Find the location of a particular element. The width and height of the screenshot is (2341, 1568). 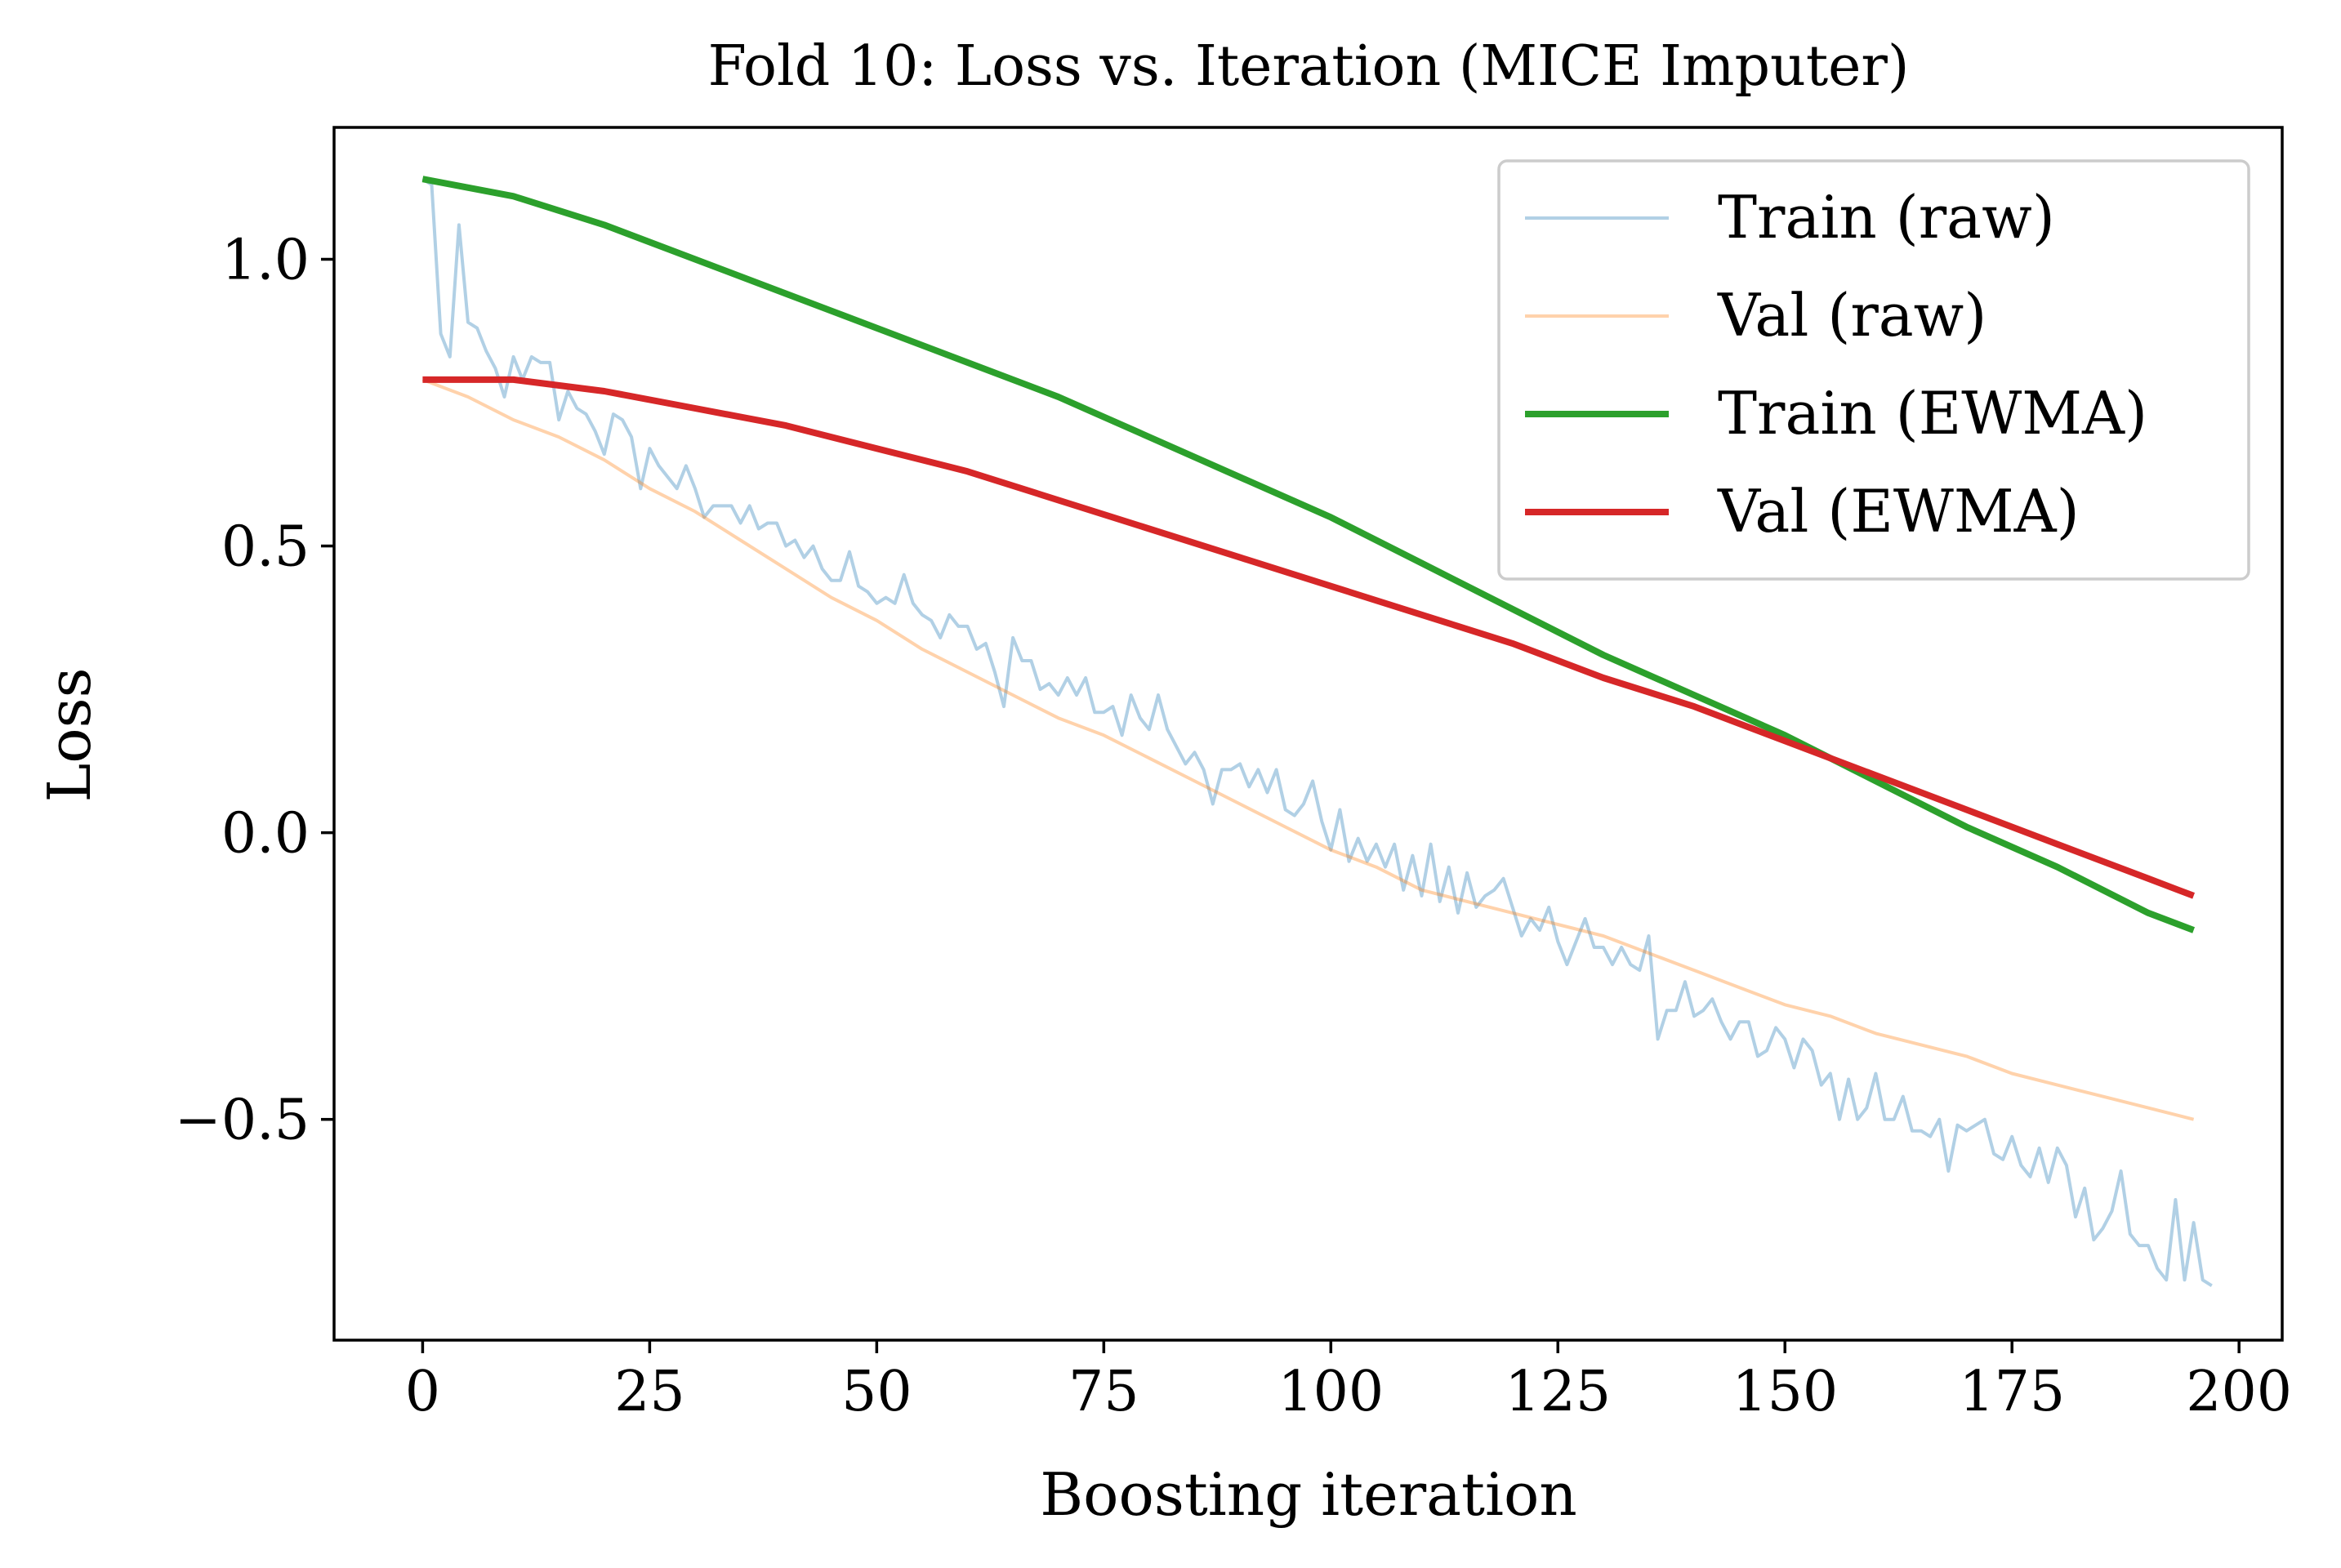

x-tick-label: 175 is located at coordinates (2012, 1392).